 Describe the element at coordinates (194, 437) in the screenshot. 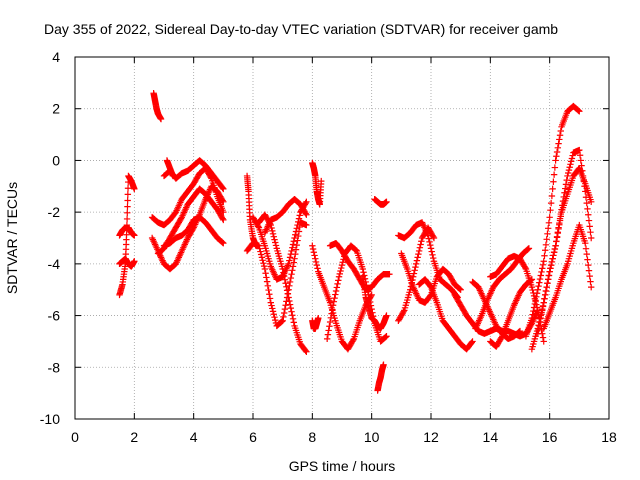

I see `x-tick-label: 4` at that location.